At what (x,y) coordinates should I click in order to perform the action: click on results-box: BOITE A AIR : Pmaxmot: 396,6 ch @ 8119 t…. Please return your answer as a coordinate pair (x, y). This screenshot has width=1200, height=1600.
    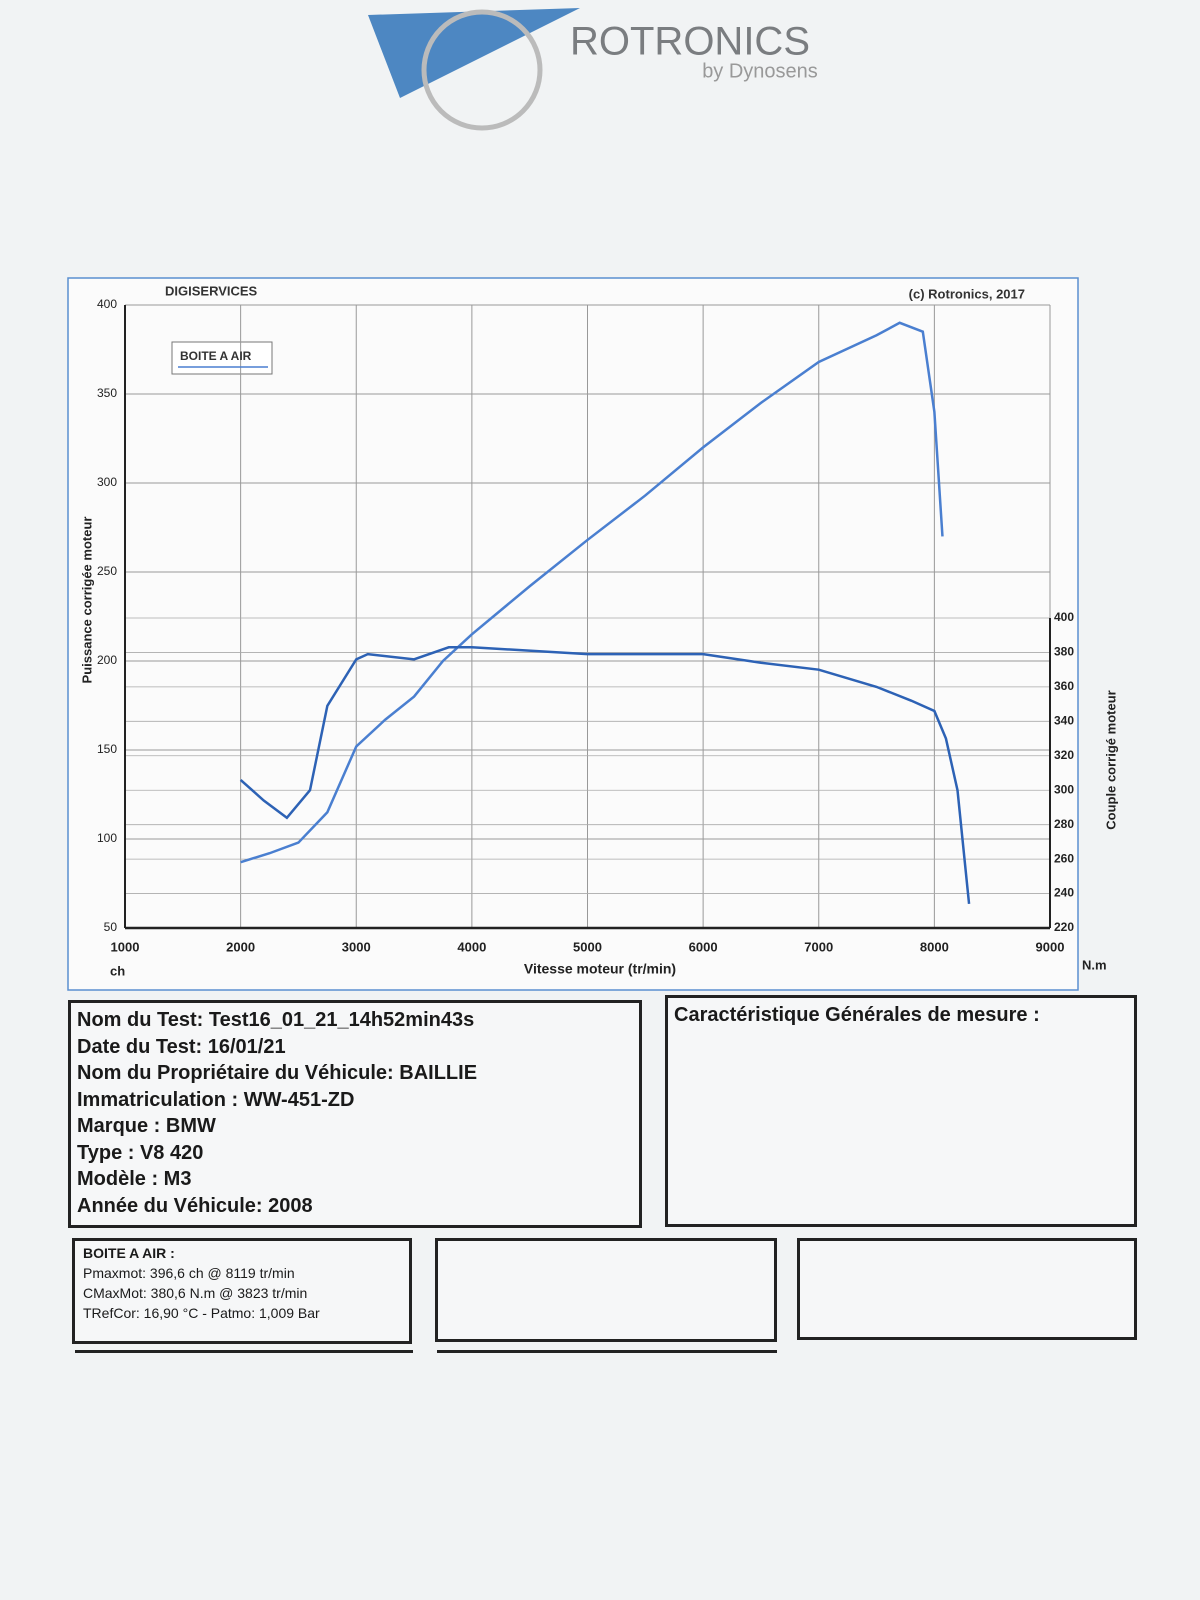
    Looking at the image, I should click on (242, 1291).